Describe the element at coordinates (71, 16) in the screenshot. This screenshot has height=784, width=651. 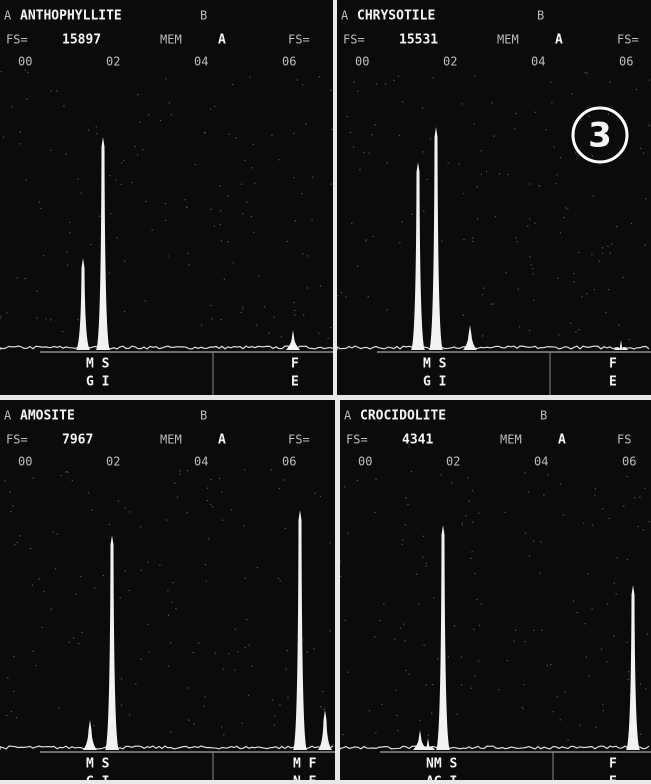
I see `label: ANTHOPHYLLITE` at that location.